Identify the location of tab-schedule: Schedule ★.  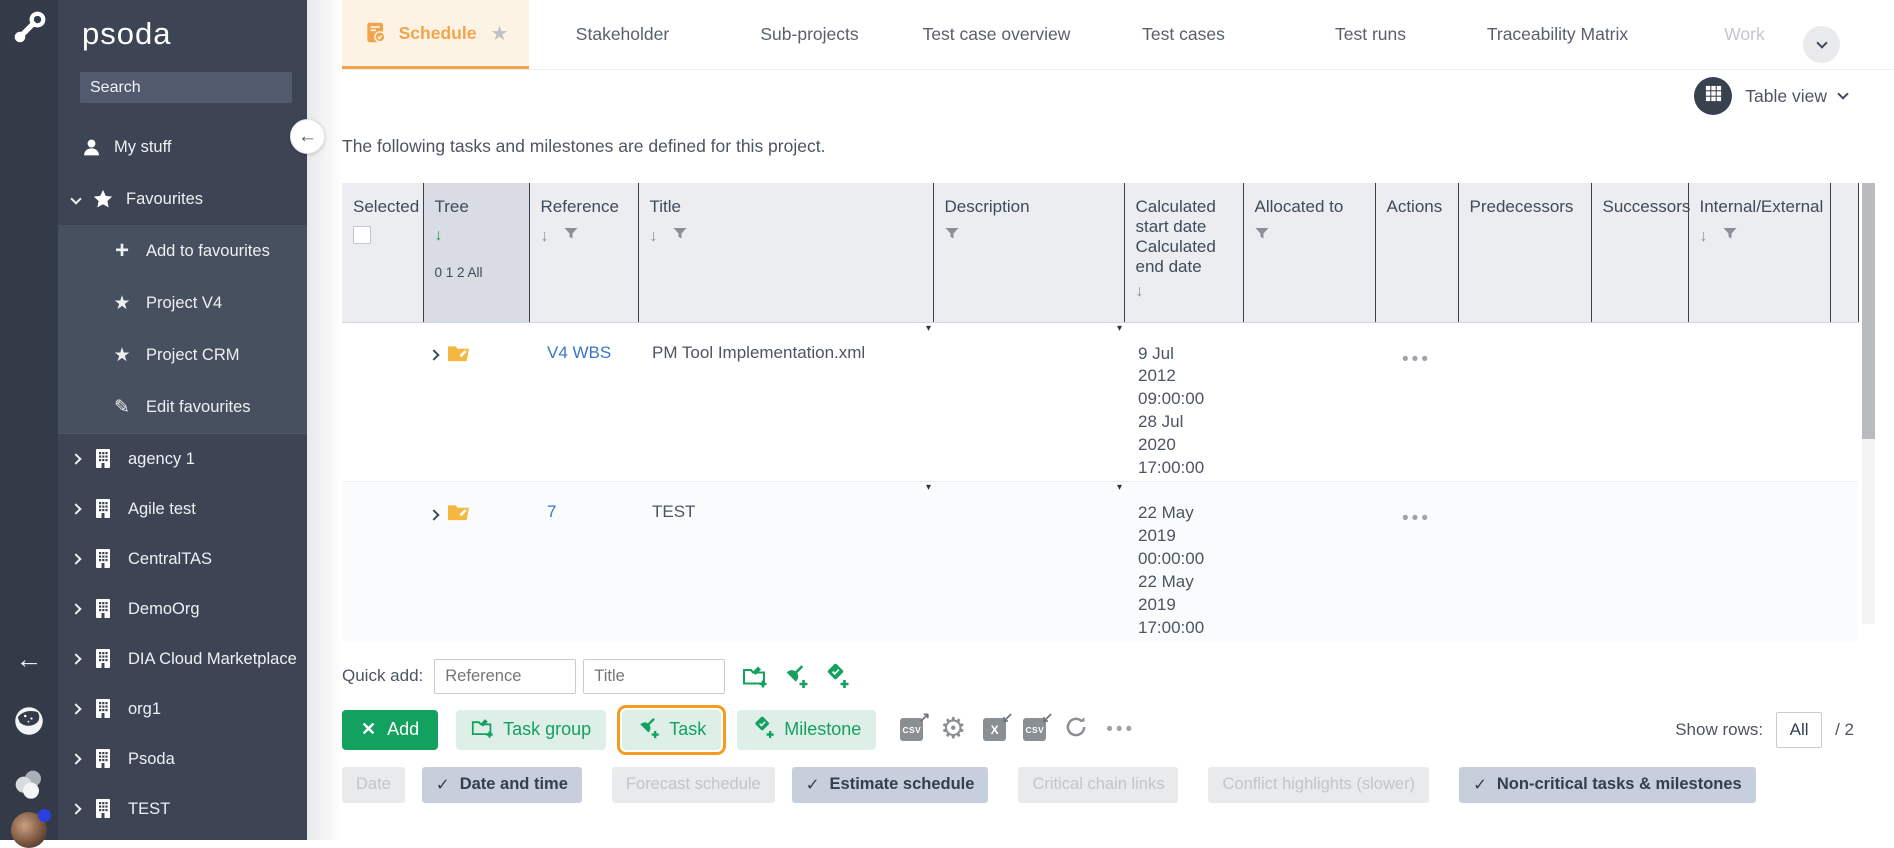
(435, 34).